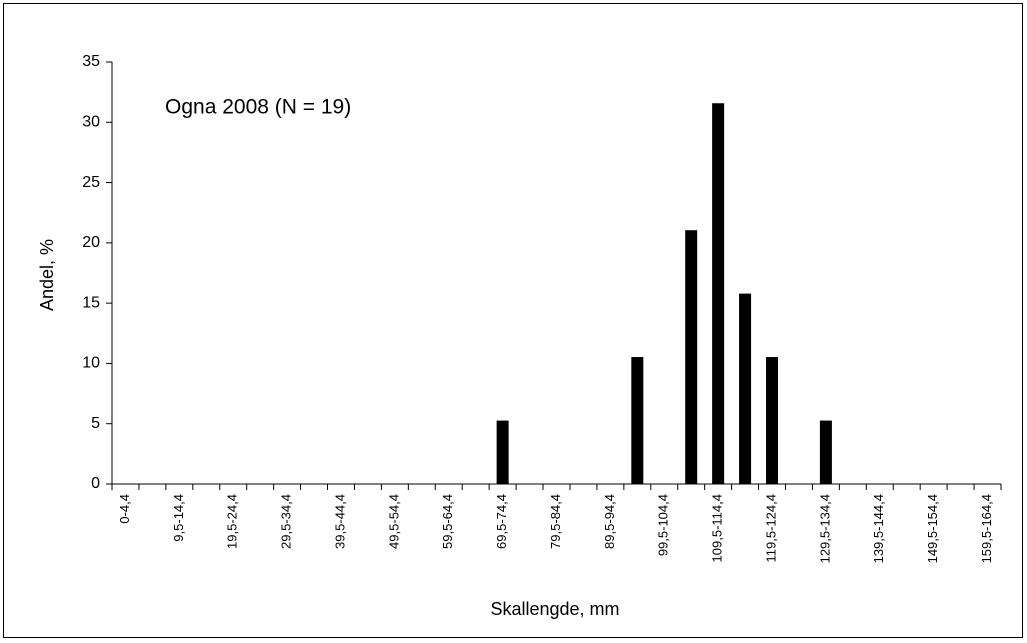 This screenshot has height=643, width=1027. Describe the element at coordinates (663, 525) in the screenshot. I see `x-tick-label: 99,5-104,4` at that location.